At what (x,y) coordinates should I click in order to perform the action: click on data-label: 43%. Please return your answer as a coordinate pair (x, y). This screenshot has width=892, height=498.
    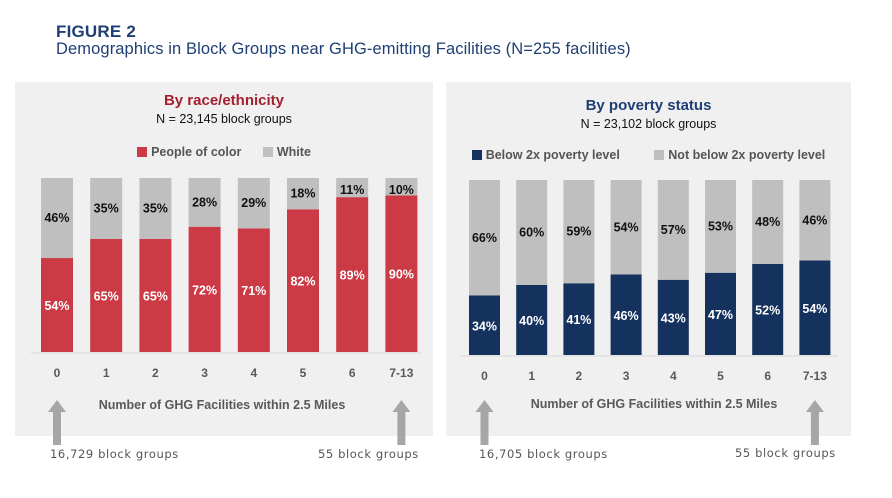
    Looking at the image, I should click on (673, 318).